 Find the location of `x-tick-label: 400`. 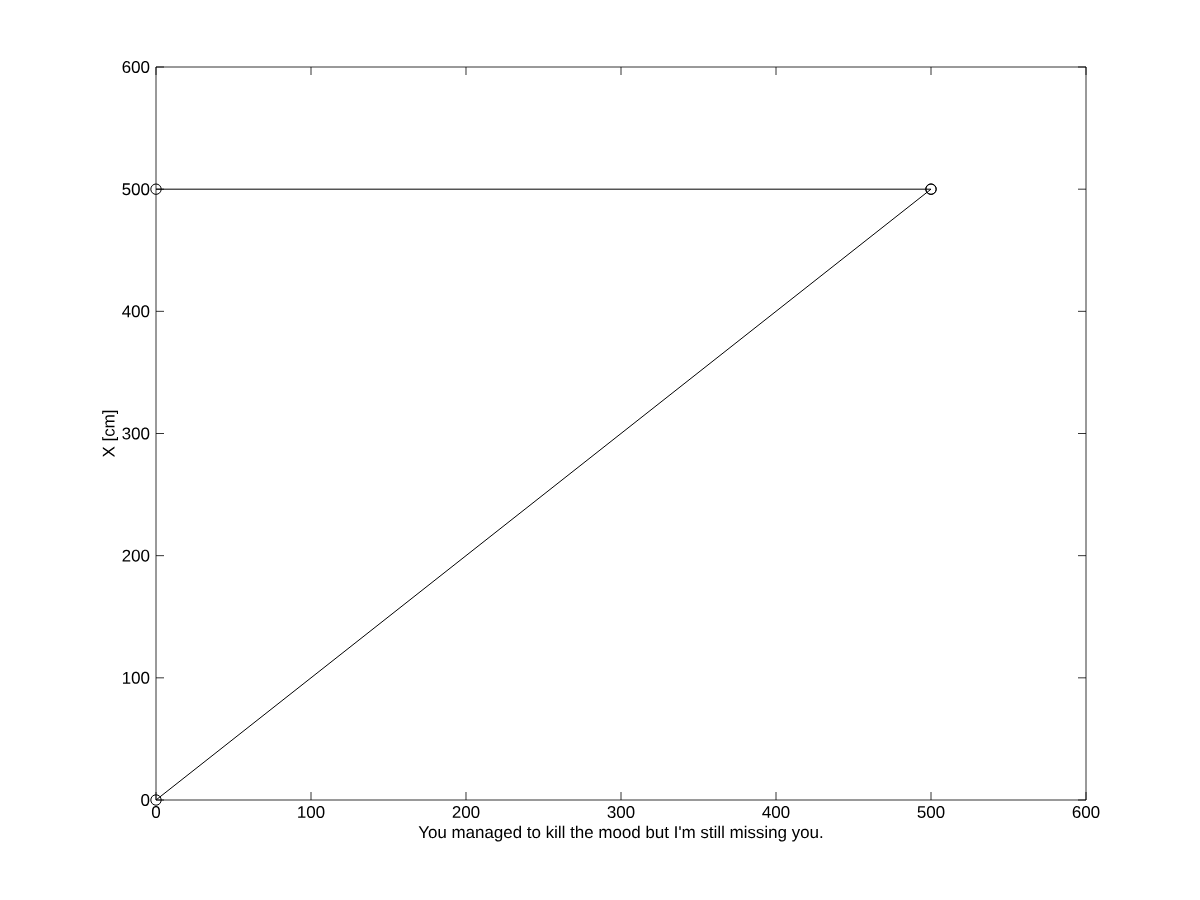

x-tick-label: 400 is located at coordinates (776, 812).